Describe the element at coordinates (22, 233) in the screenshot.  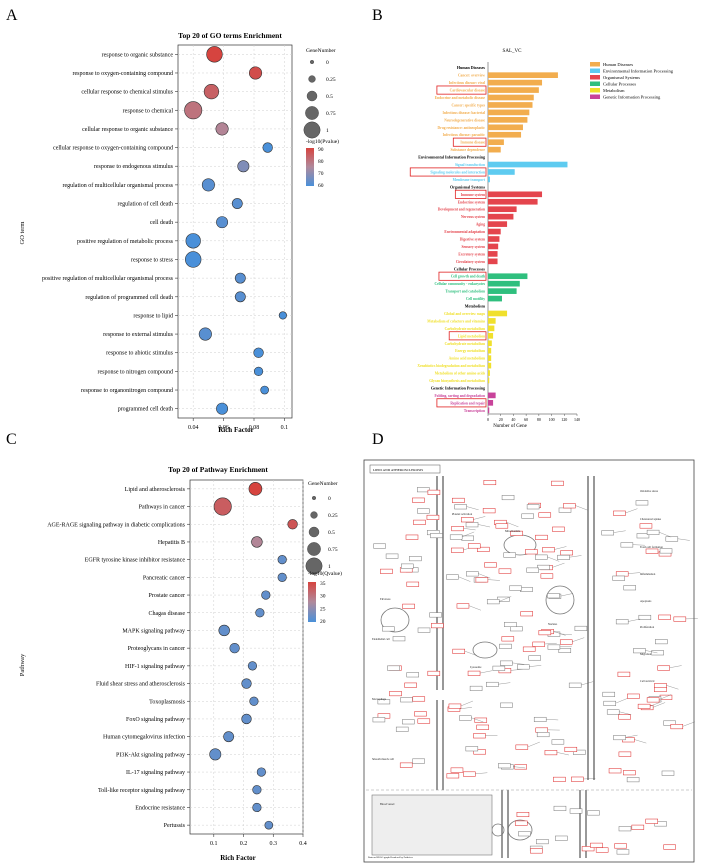
I see `panel-a-ylabel: GO term` at that location.